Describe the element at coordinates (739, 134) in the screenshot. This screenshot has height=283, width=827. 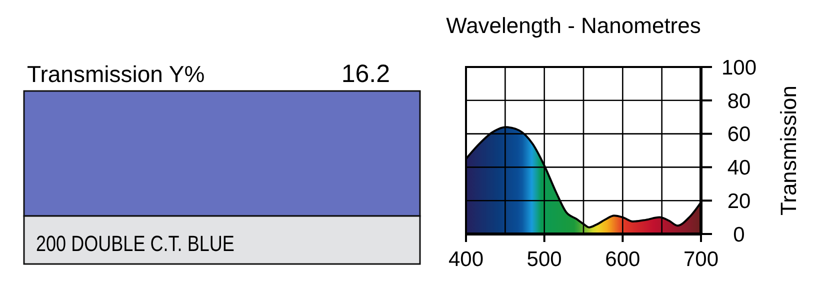
I see `y-tick-label: 60` at that location.